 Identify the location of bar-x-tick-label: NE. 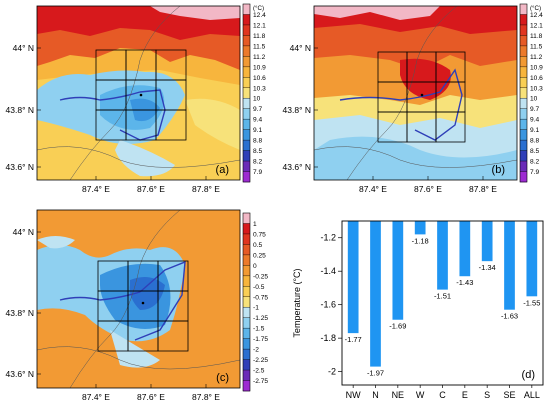
(398, 395).